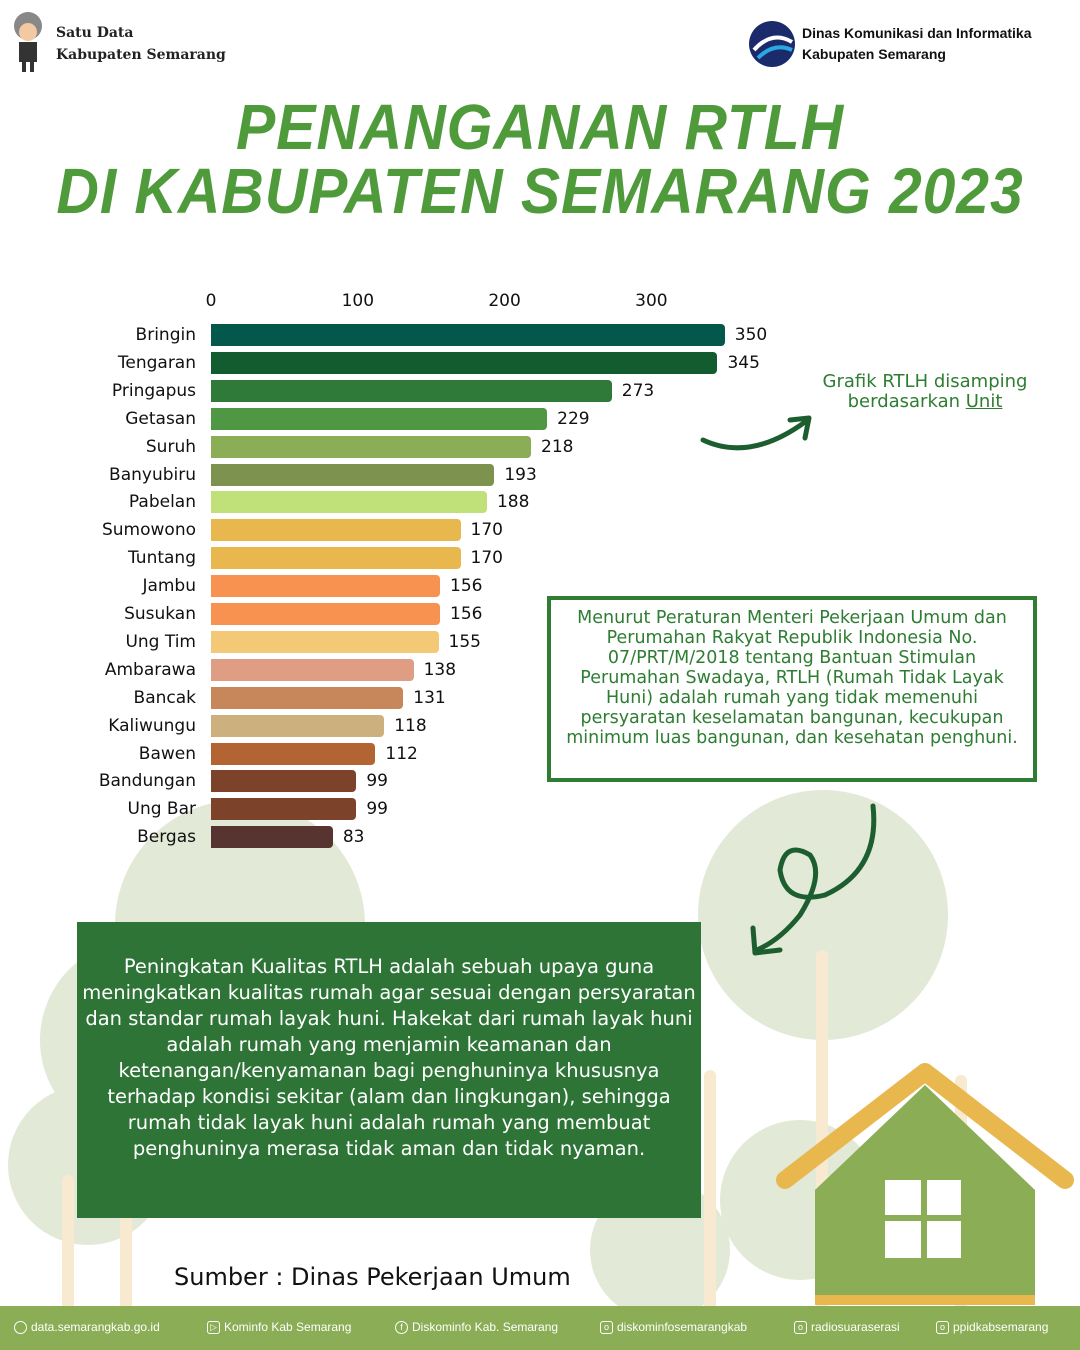  Describe the element at coordinates (211, 301) in the screenshot. I see `x-tick-label: 0` at that location.